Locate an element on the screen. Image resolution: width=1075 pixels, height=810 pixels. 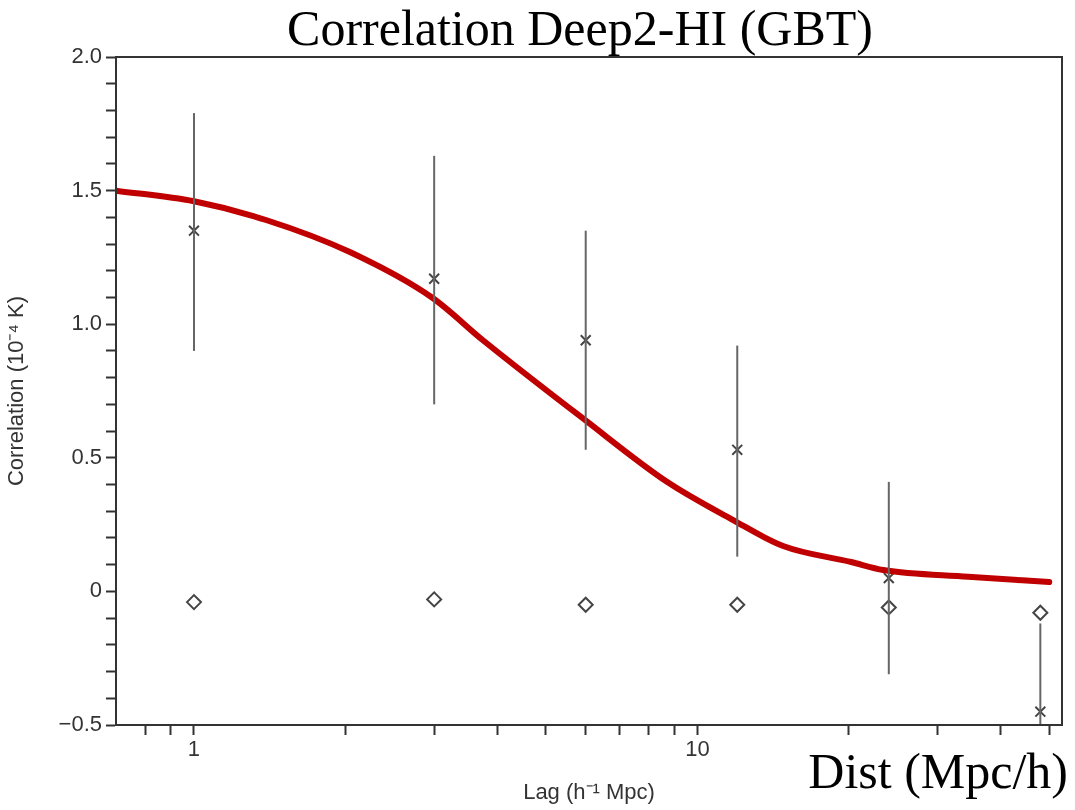
text: Dist (Mpc/h) is located at coordinates (938, 771).